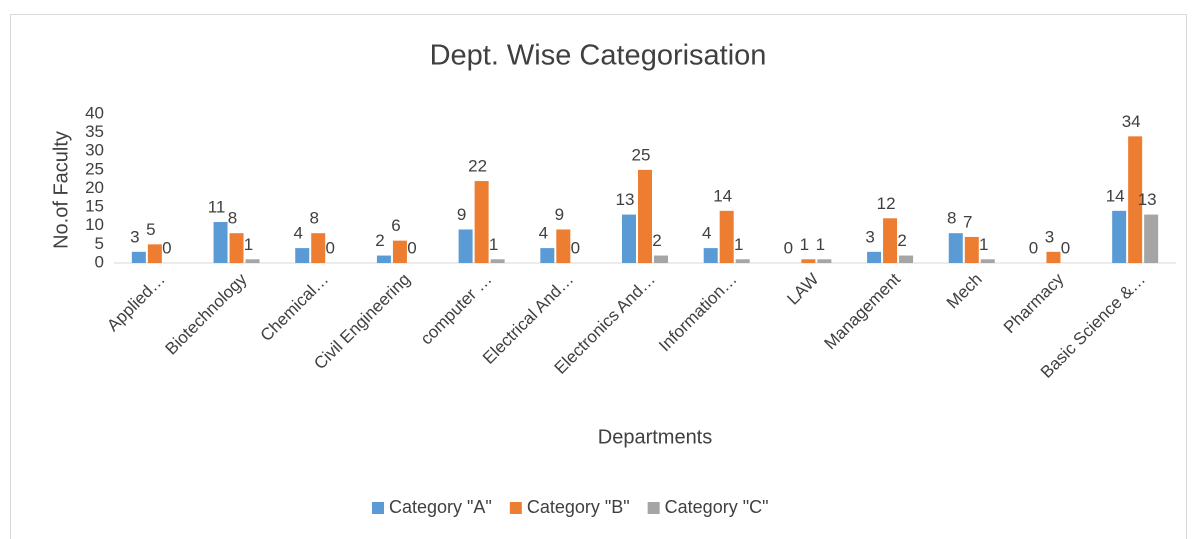  What do you see at coordinates (94, 112) in the screenshot?
I see `y-tick-label: 40` at bounding box center [94, 112].